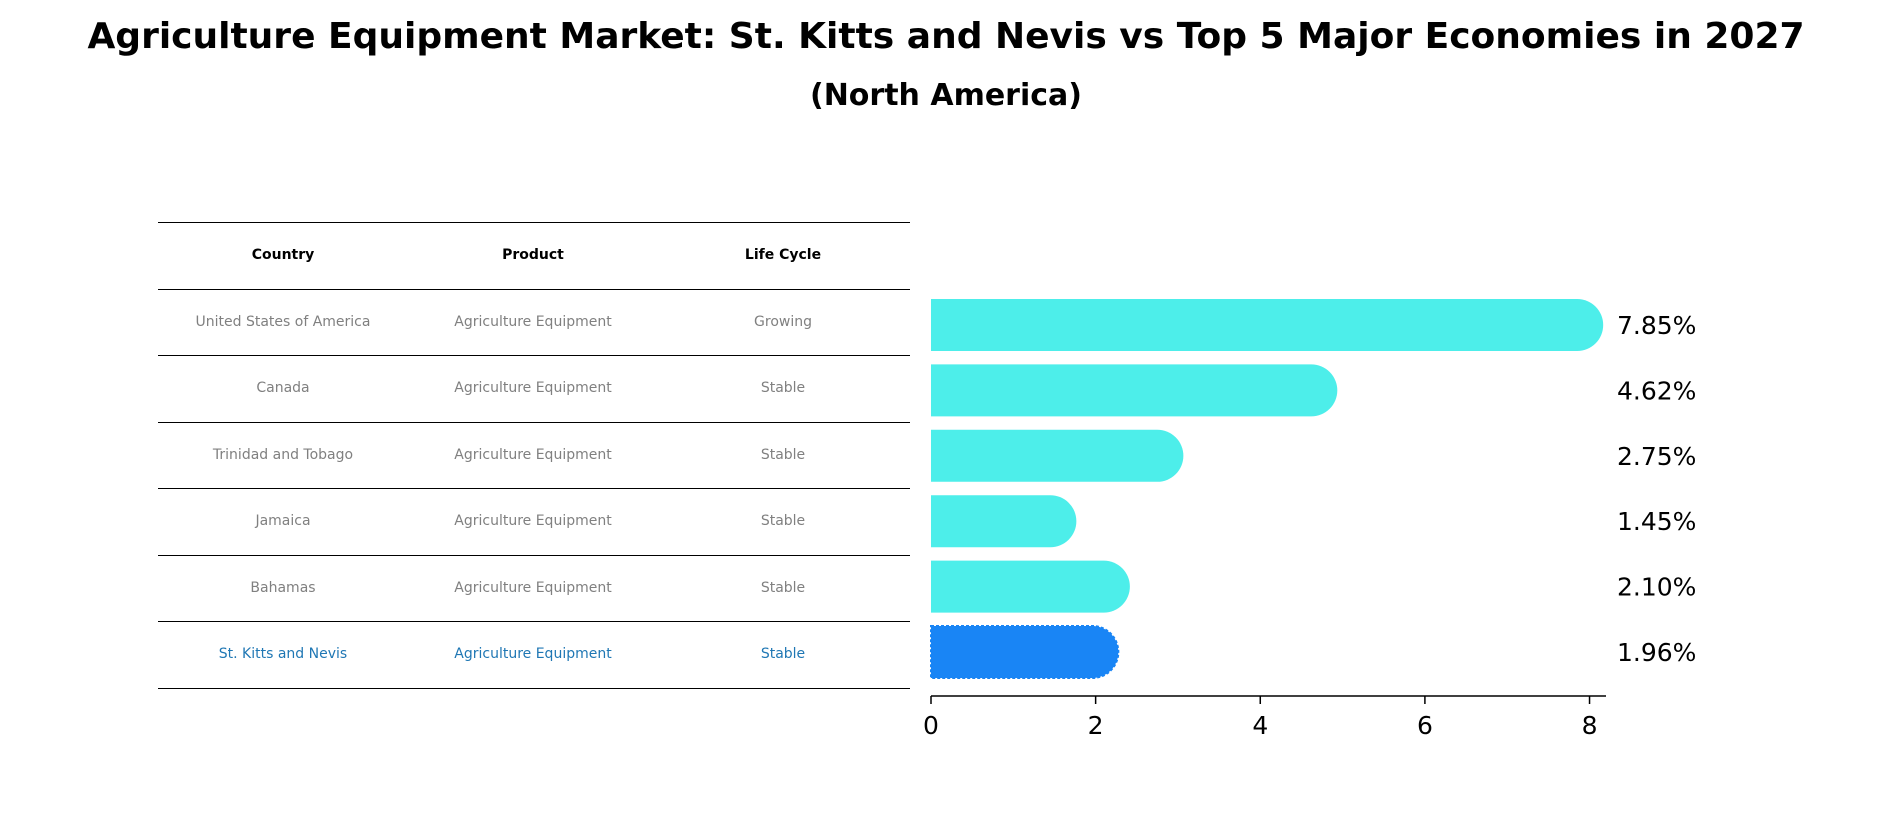 The height and width of the screenshot is (823, 1892). I want to click on bar-value-label: 1.45%, so click(1656, 521).